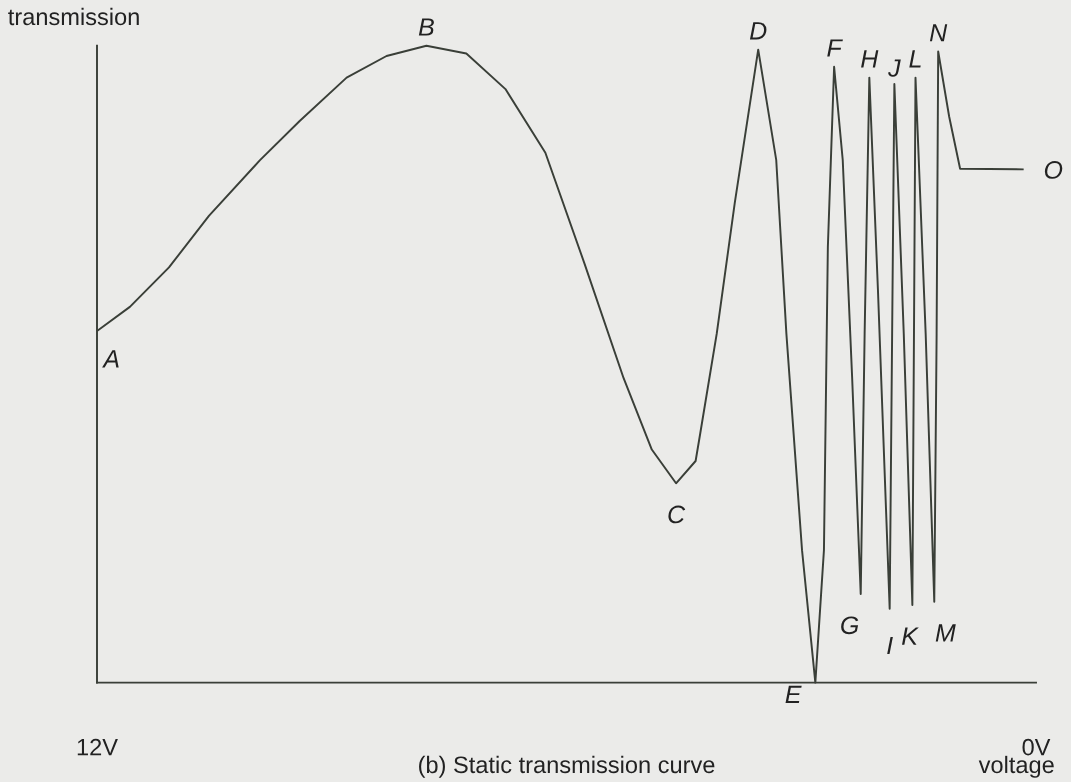  Describe the element at coordinates (894, 68) in the screenshot. I see `annotation: J` at that location.